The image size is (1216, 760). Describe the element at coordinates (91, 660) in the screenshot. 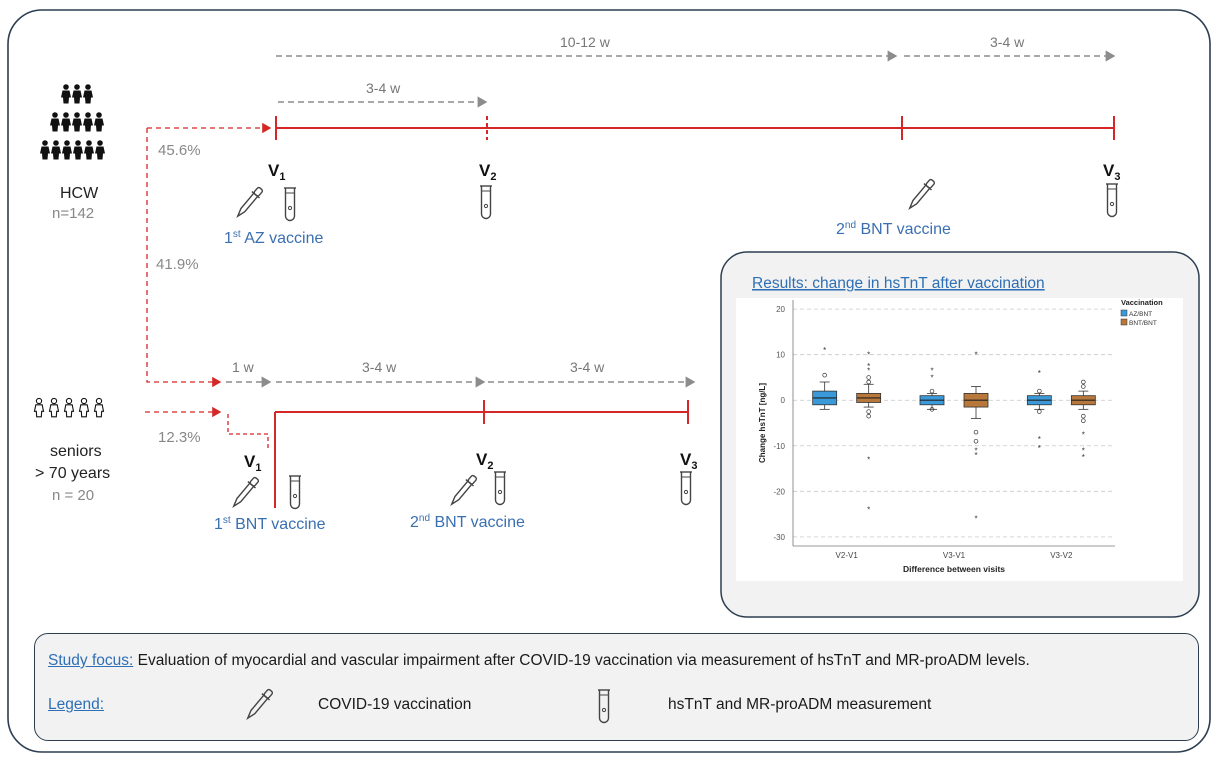

I see `study-focus-label: Study focus:` at that location.